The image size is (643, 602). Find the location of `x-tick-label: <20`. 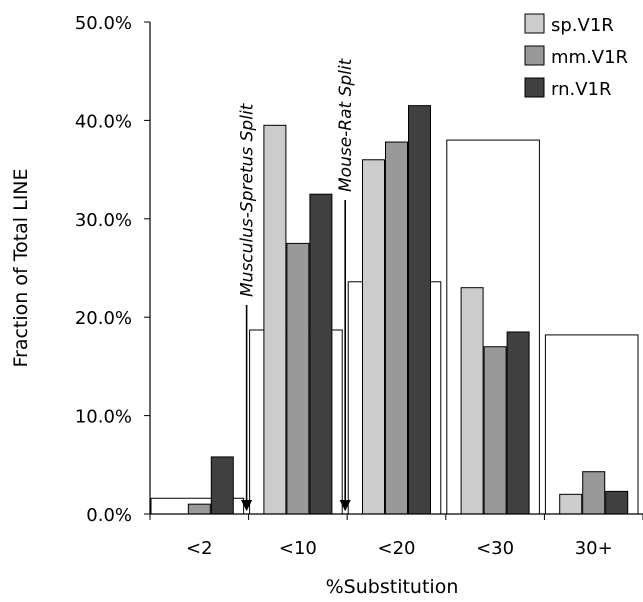

x-tick-label: <20 is located at coordinates (397, 548).